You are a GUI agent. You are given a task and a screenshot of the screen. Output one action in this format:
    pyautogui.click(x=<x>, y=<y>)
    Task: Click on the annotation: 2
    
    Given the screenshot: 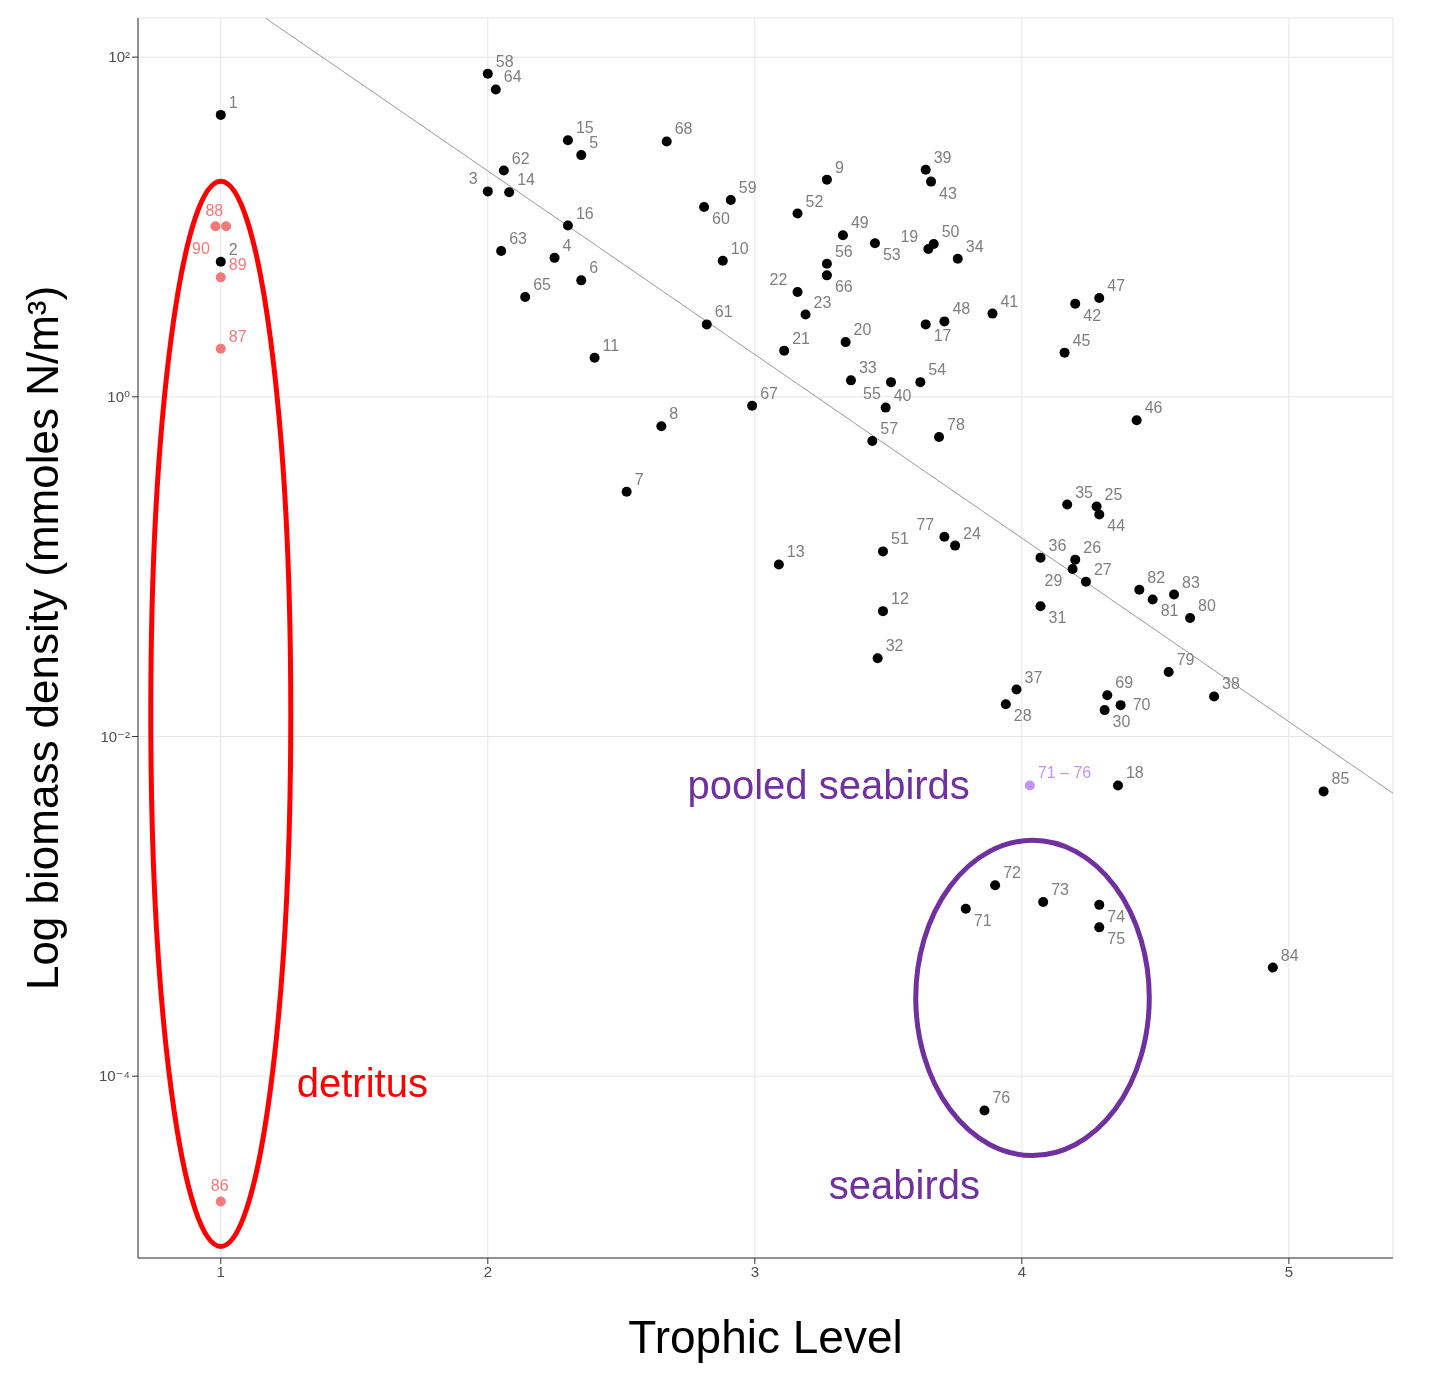 What is the action you would take?
    pyautogui.click(x=233, y=249)
    